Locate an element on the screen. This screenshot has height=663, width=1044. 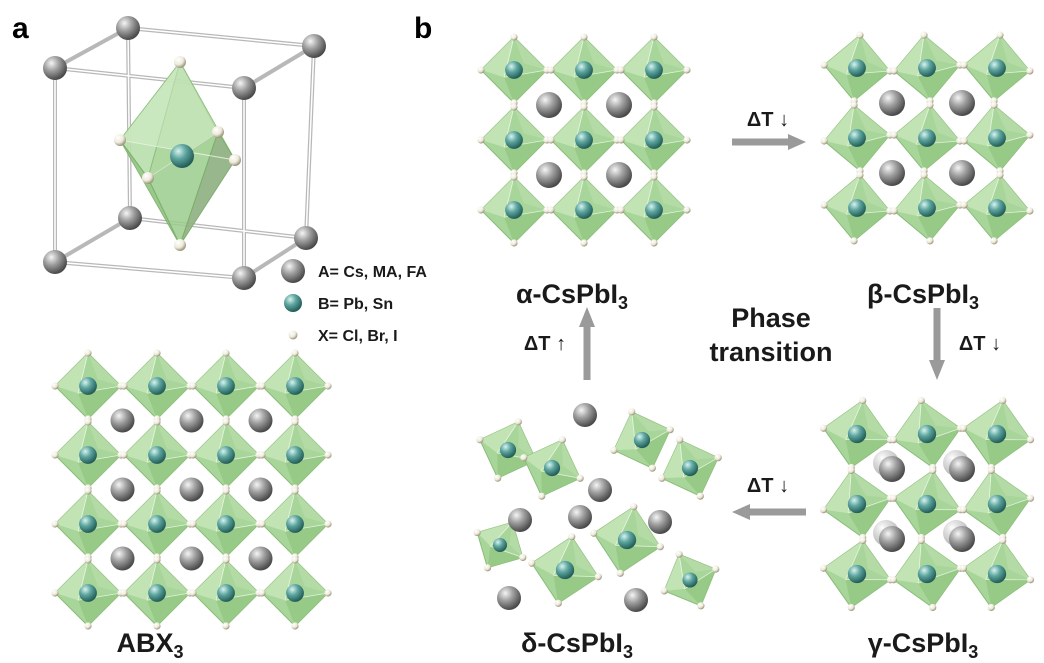
lattice-alpha is located at coordinates (584, 140).